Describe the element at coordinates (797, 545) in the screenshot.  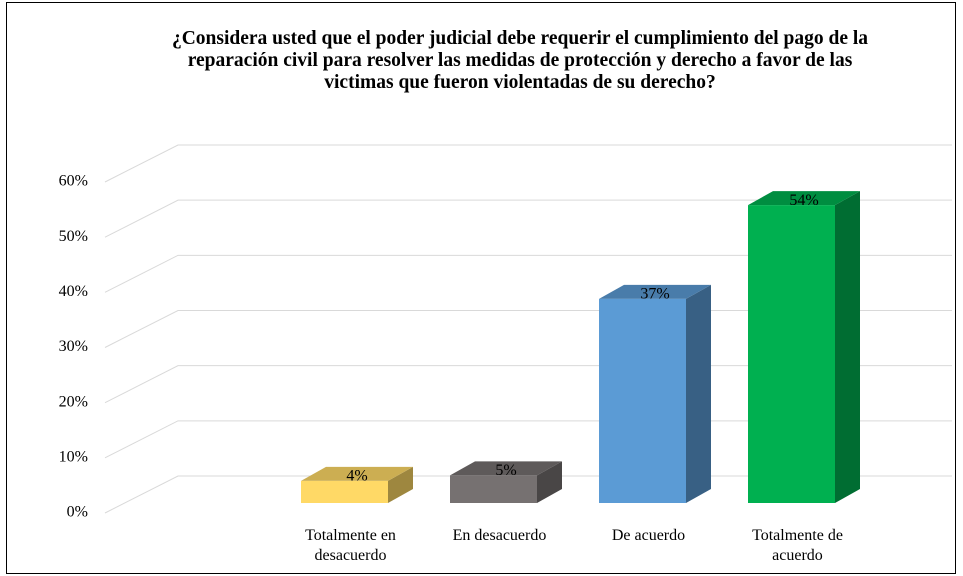
I see `x-tick-label: Totalmente de acuerdo` at that location.